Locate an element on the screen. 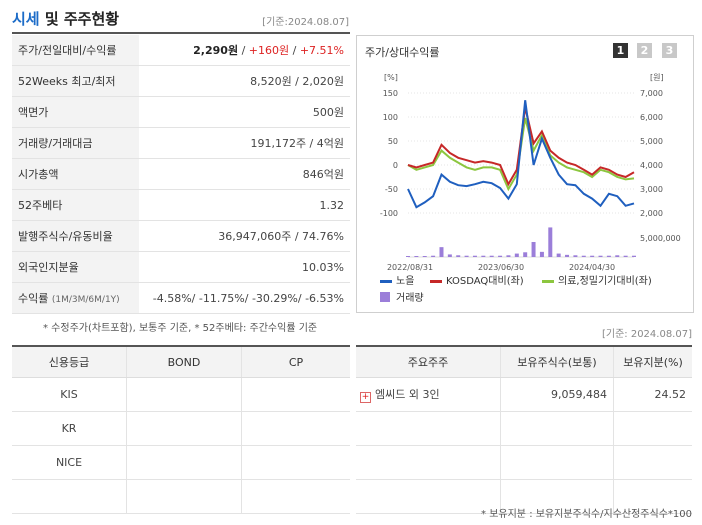 The image size is (702, 525). table-row: 거래량/거래대금 191,172주 / 4억원 is located at coordinates (181, 143).